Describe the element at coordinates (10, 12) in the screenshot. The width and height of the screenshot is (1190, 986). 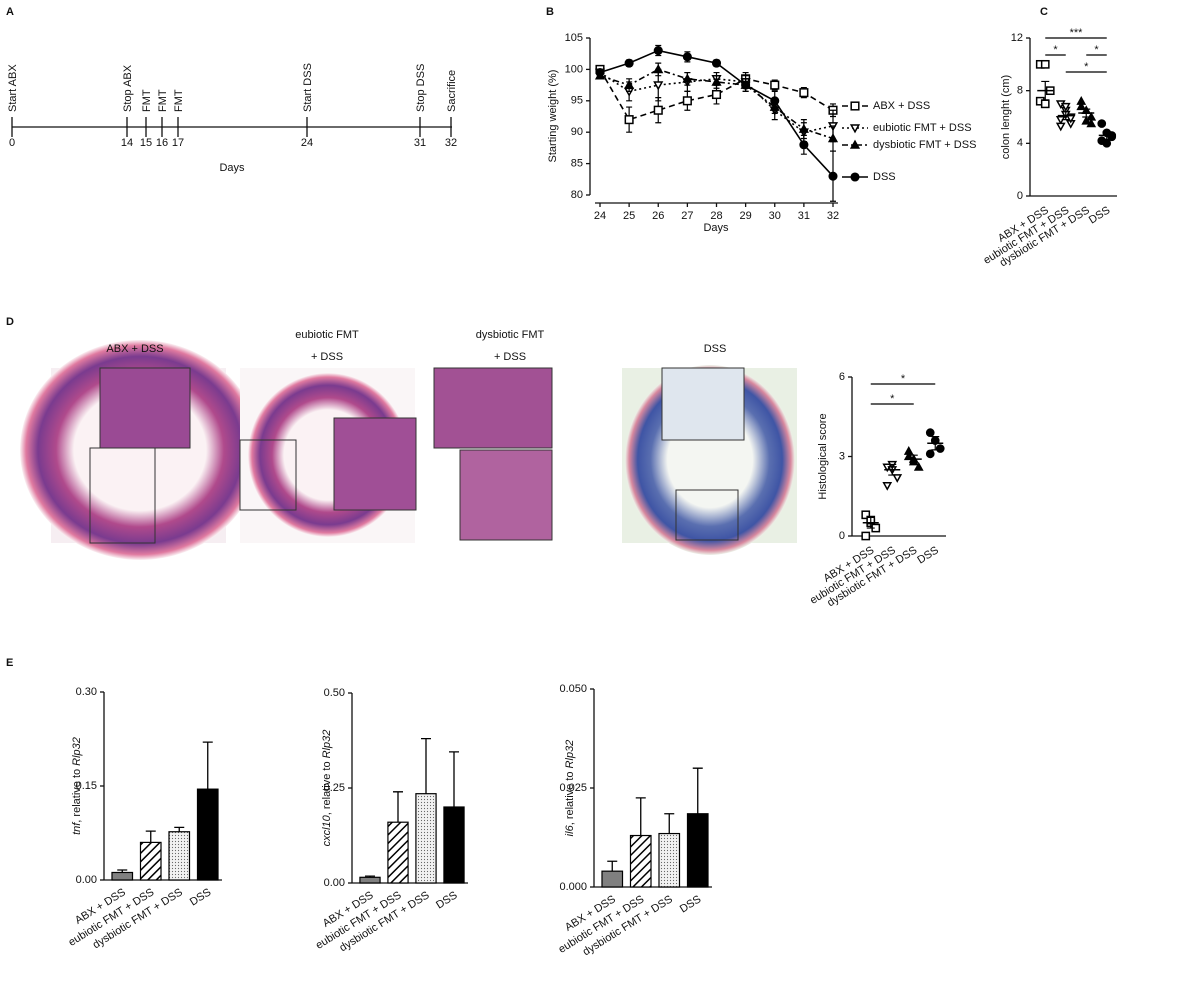
I see `panel-label: A` at that location.